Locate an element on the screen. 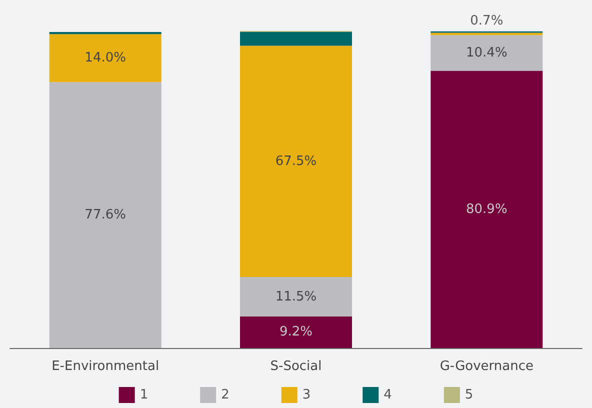 The width and height of the screenshot is (592, 408). data-label: 11.5% is located at coordinates (296, 296).